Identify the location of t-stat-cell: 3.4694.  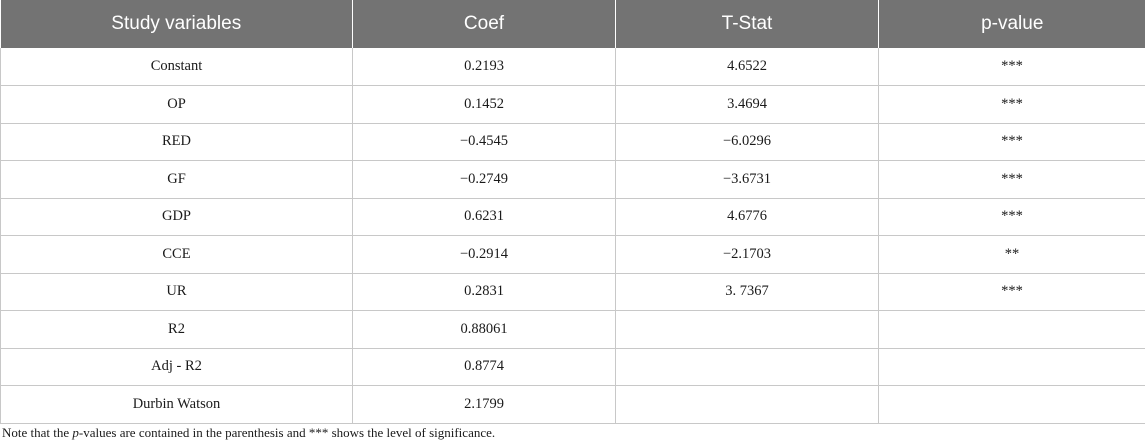
(747, 104).